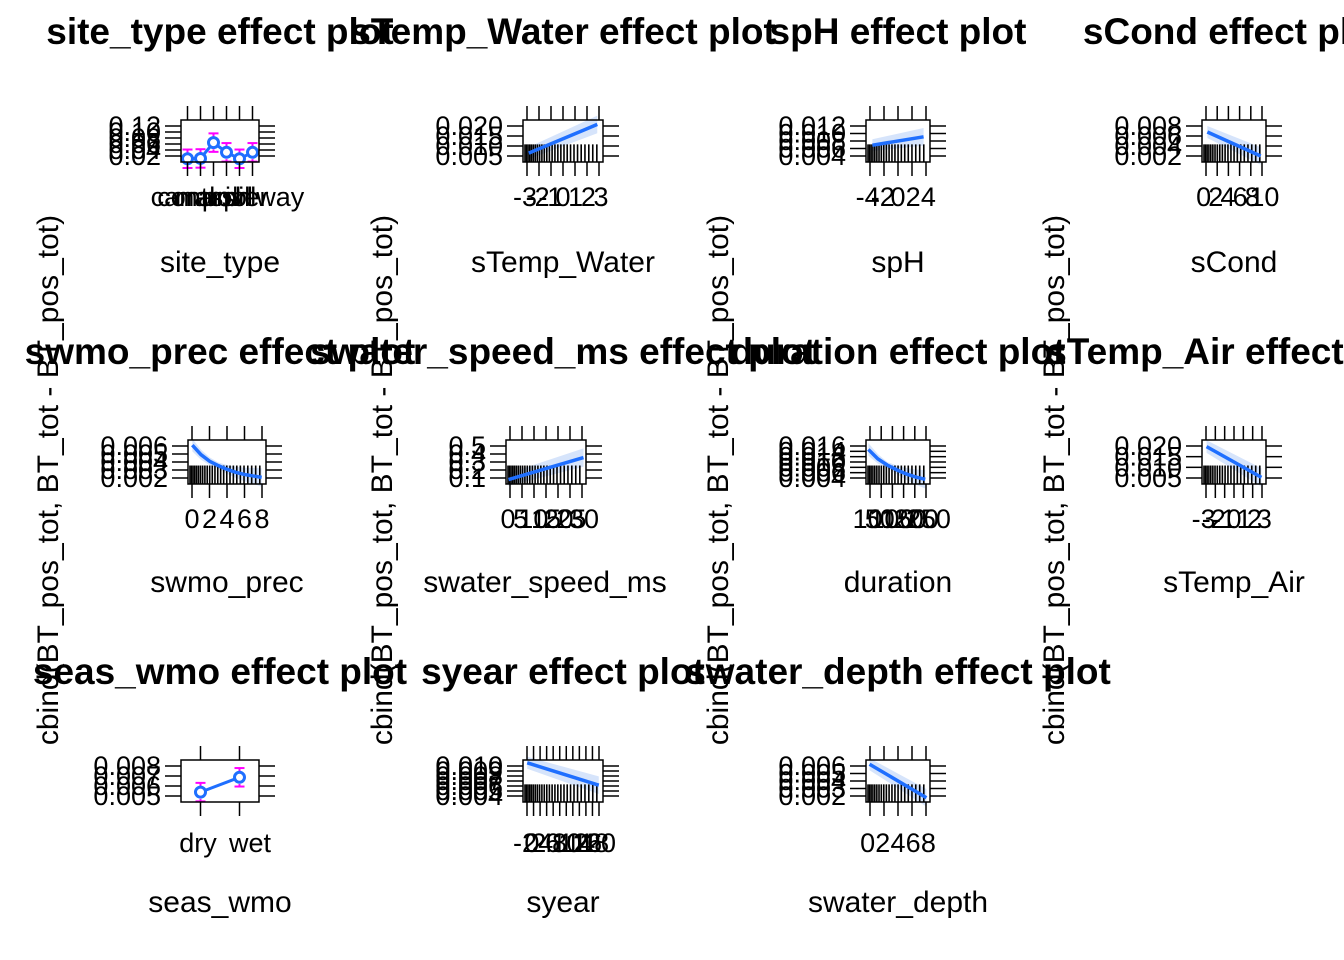  I want to click on panel-title: swater_speed_ms effect plot, so click(563, 351).